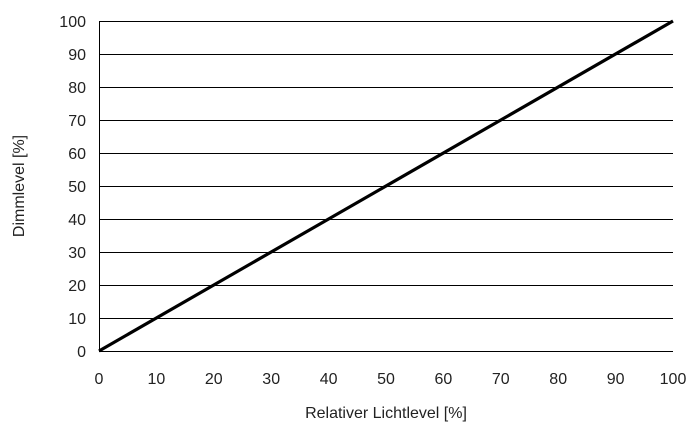  What do you see at coordinates (214, 379) in the screenshot?
I see `x-tick-label-20: 20` at bounding box center [214, 379].